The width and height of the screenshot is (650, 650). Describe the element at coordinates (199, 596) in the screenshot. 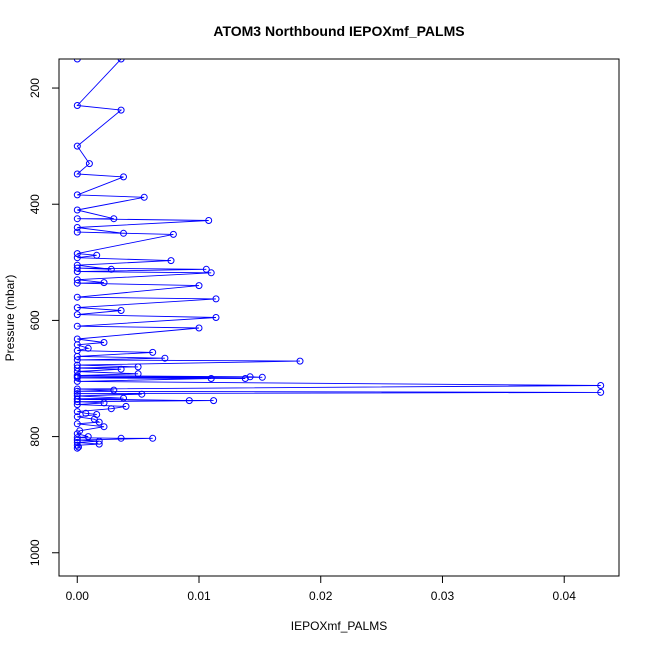

I see `x-tick-label: 0.01` at that location.